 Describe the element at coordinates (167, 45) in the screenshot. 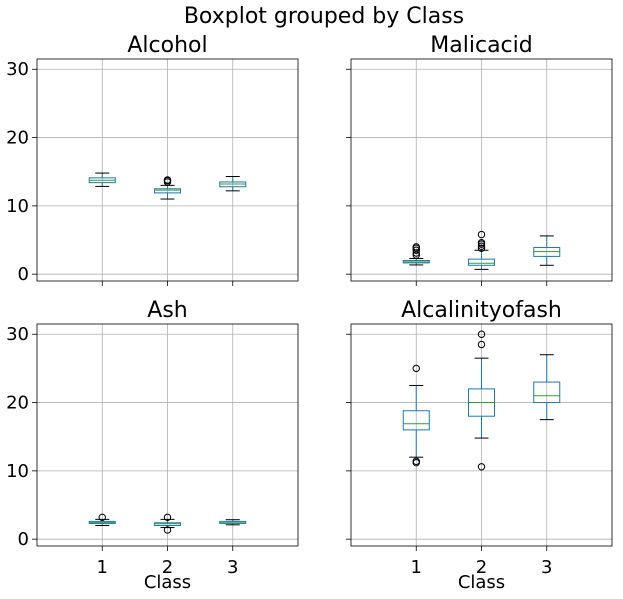

I see `subplot-title: Alcohol` at that location.